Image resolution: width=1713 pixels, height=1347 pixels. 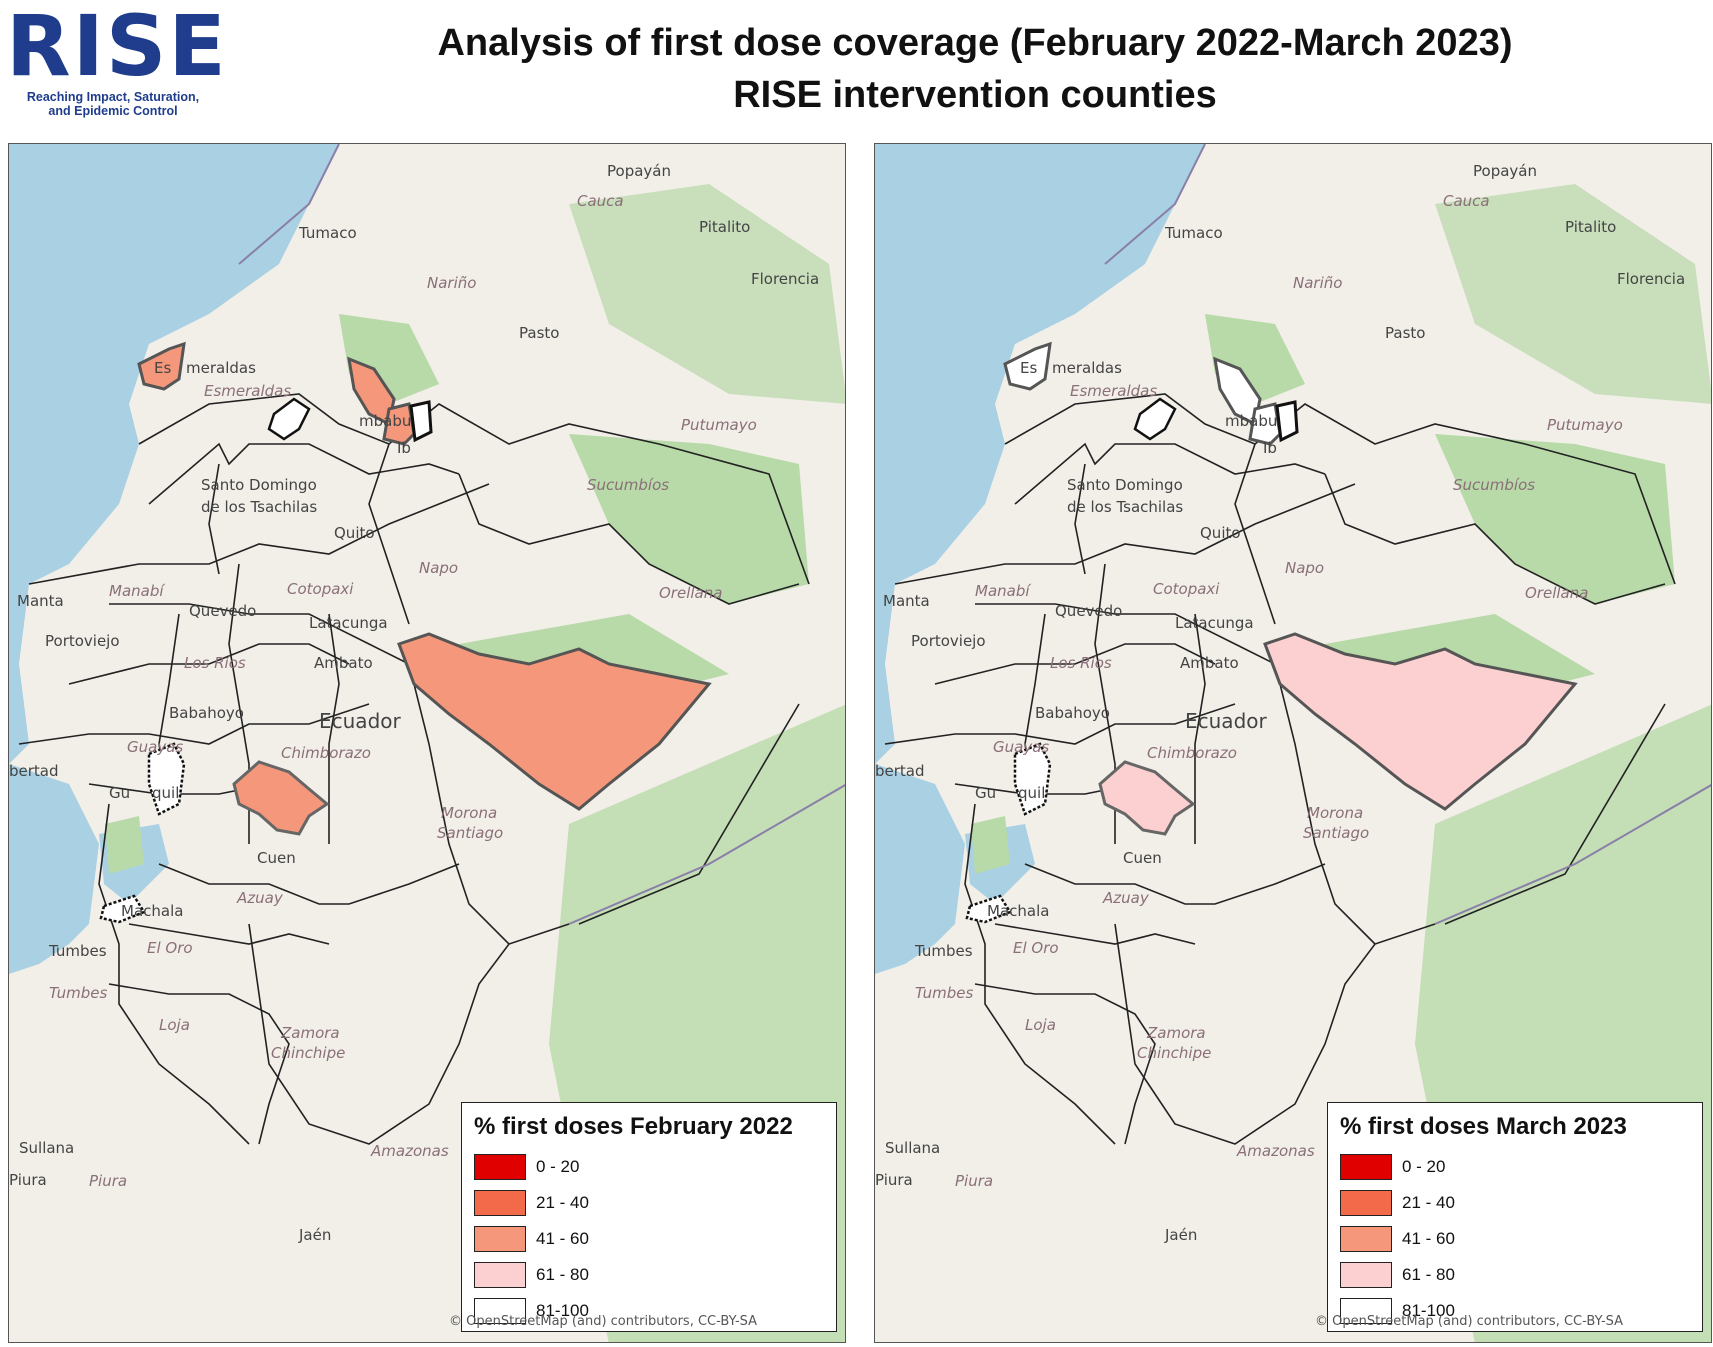 I want to click on province-label: Amazonas, so click(x=409, y=1151).